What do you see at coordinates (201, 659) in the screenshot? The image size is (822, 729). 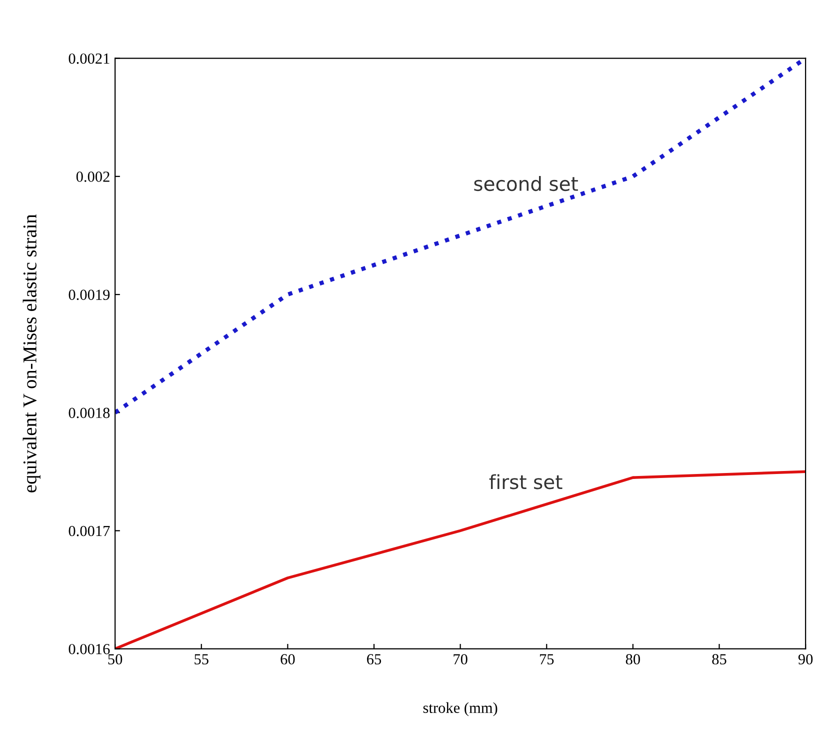 I see `x-tick-label: 55` at bounding box center [201, 659].